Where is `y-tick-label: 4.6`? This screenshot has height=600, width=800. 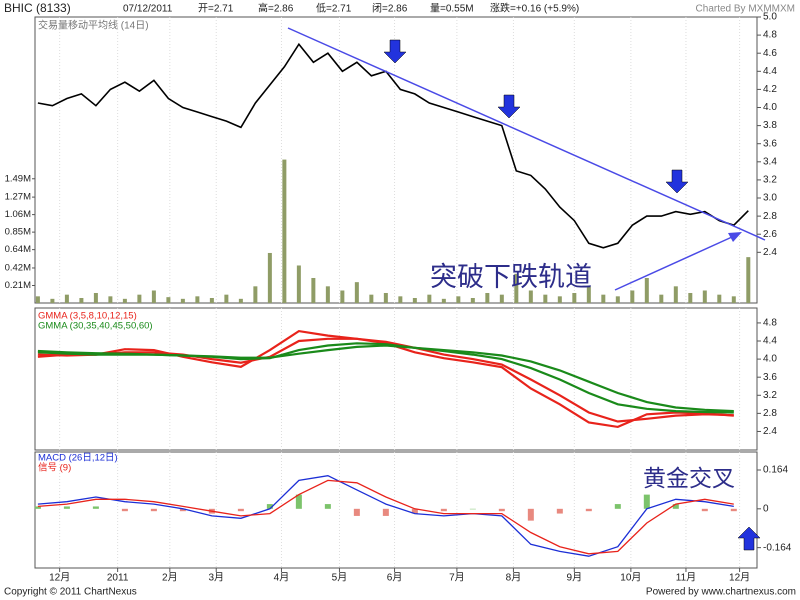
y-tick-label: 4.6 is located at coordinates (770, 53).